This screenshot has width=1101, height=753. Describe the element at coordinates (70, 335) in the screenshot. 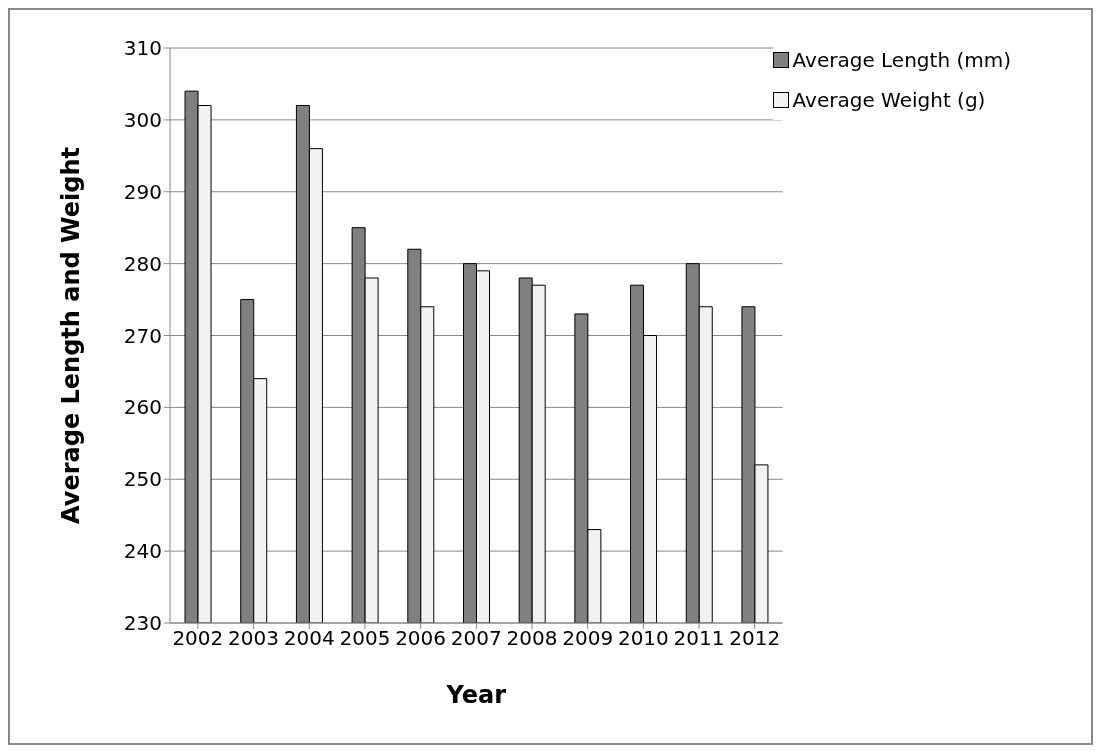

I see `y-axis-title: Average Length and Weight` at that location.